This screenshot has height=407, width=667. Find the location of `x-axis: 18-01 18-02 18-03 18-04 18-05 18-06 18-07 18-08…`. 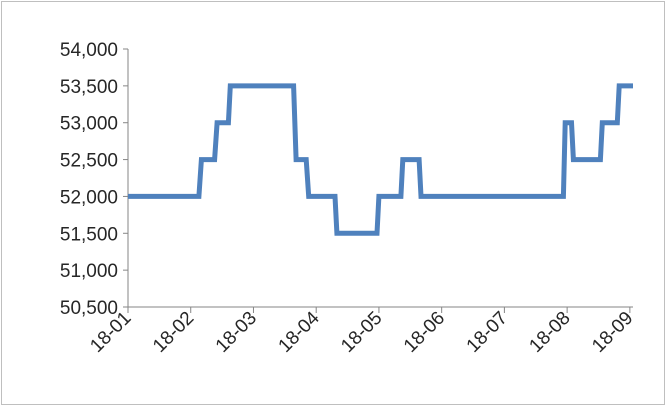

x-axis: 18-01 18-02 18-03 18-04 18-05 18-06 18-07 18-08… is located at coordinates (361, 331).